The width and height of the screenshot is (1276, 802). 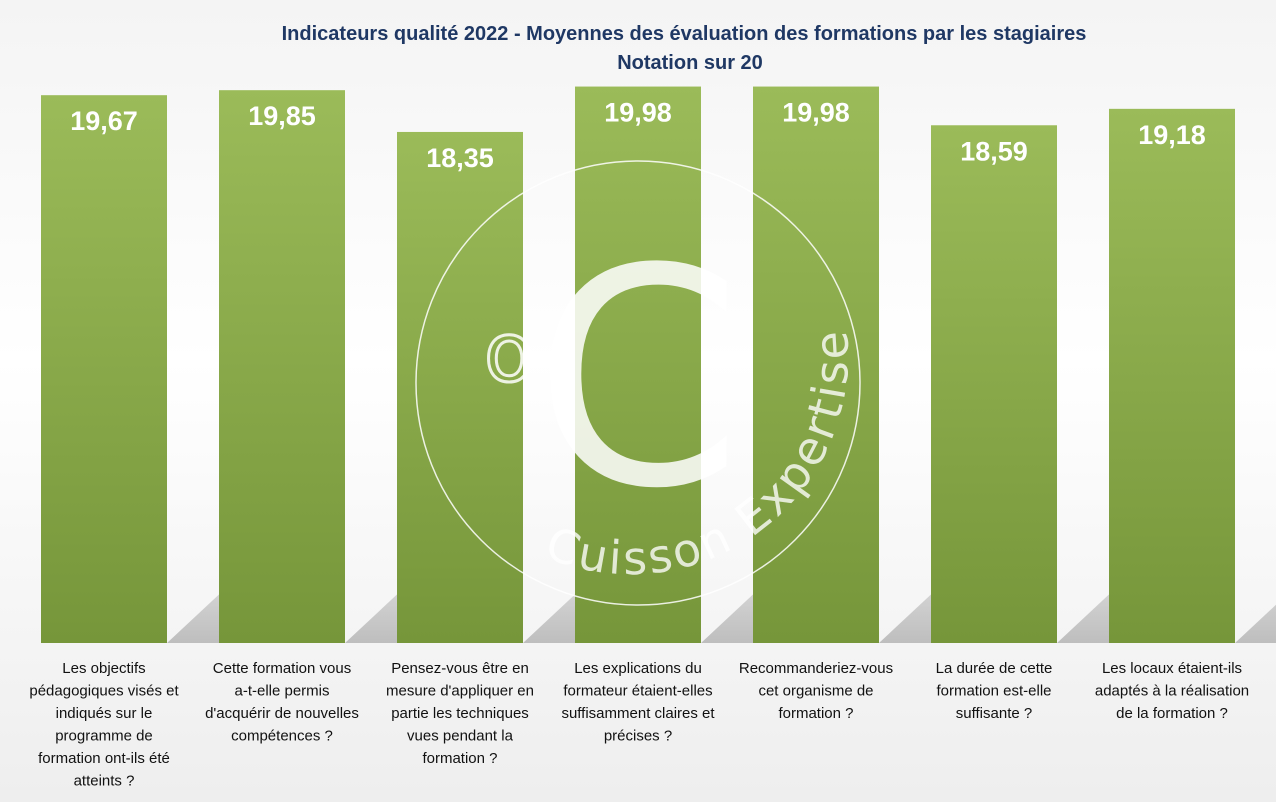 What do you see at coordinates (1172, 668) in the screenshot?
I see `category-label-line: Les locaux étaient-ils` at bounding box center [1172, 668].